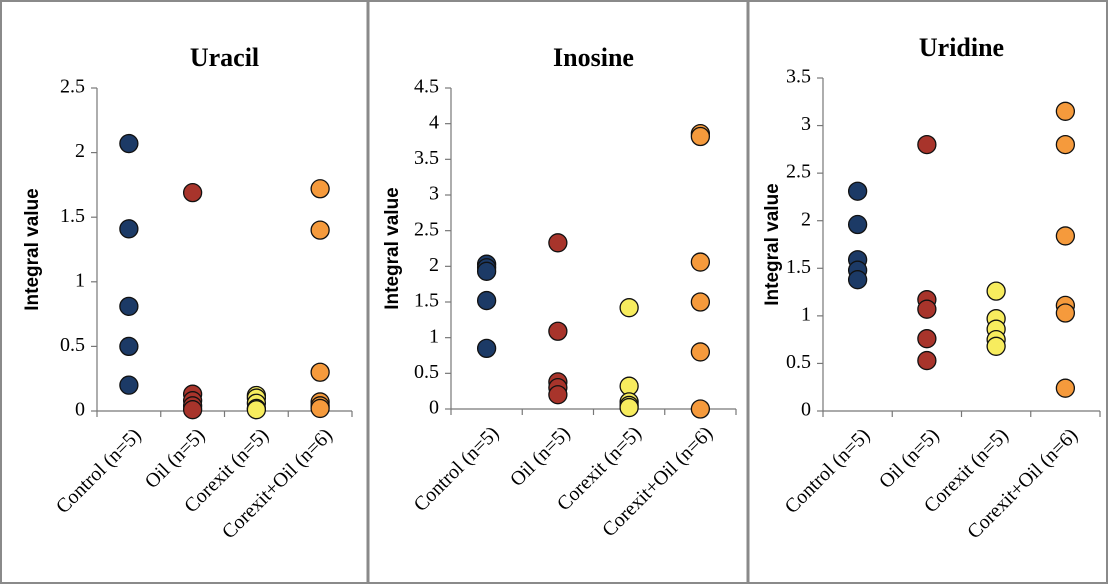 The width and height of the screenshot is (1108, 584). Describe the element at coordinates (224, 57) in the screenshot. I see `panel-title: Uracil` at that location.